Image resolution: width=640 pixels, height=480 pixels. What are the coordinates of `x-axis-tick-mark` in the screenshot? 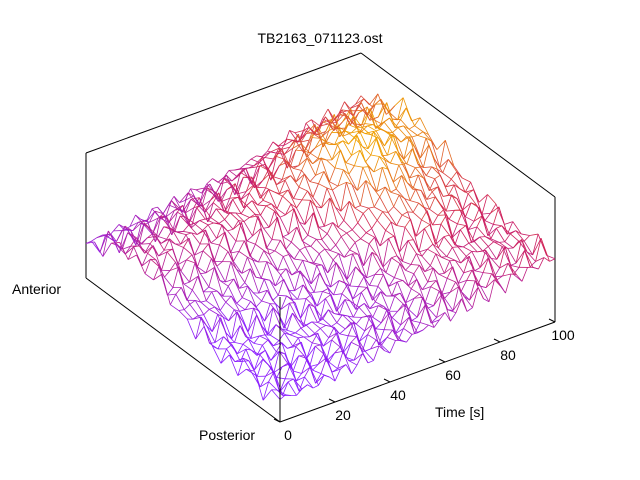 It's located at (552, 320).